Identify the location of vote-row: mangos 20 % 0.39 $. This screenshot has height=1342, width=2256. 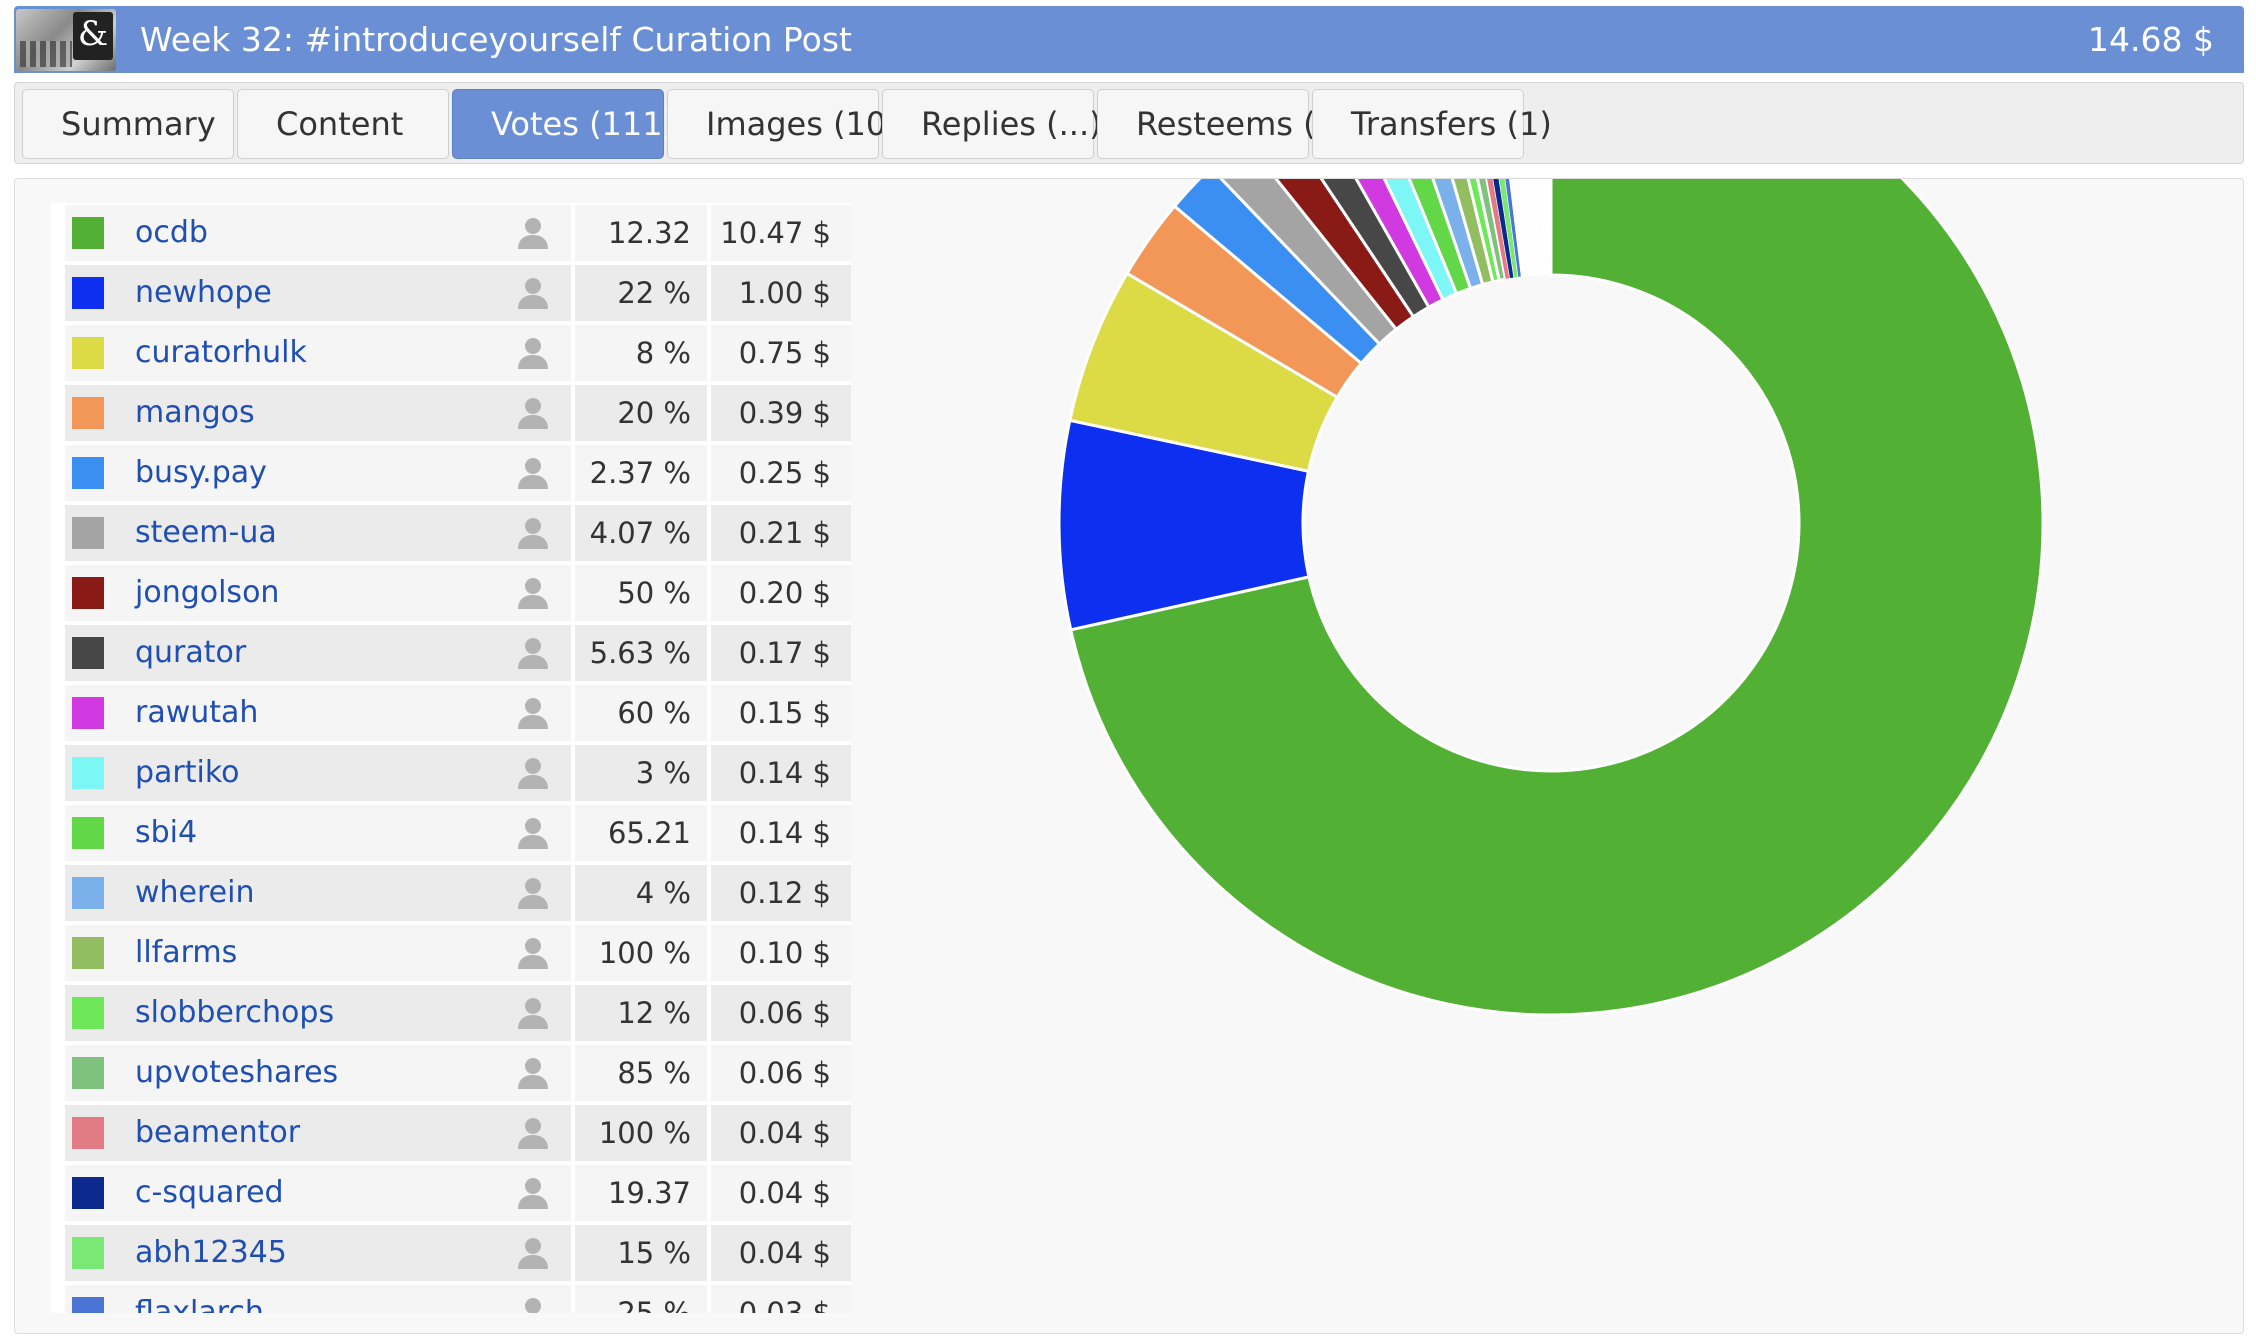
(458, 415).